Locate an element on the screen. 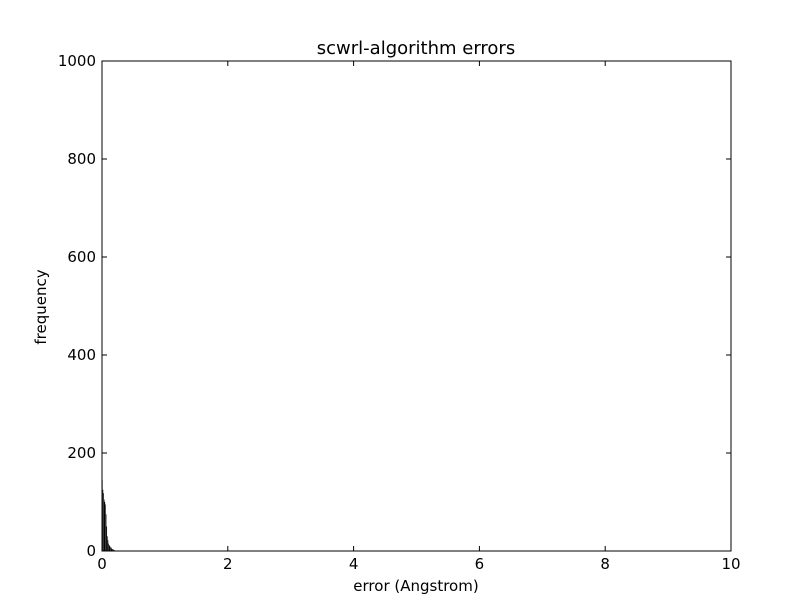 The height and width of the screenshot is (612, 812). x-tick-label-0: 0 is located at coordinates (102, 564).